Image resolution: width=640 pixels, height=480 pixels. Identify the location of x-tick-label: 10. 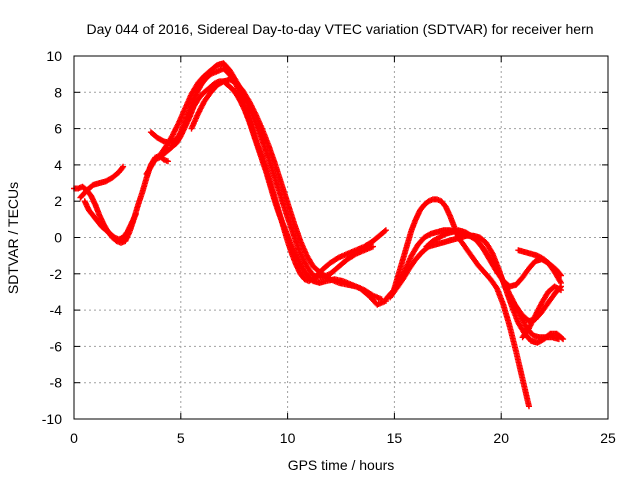
(288, 438).